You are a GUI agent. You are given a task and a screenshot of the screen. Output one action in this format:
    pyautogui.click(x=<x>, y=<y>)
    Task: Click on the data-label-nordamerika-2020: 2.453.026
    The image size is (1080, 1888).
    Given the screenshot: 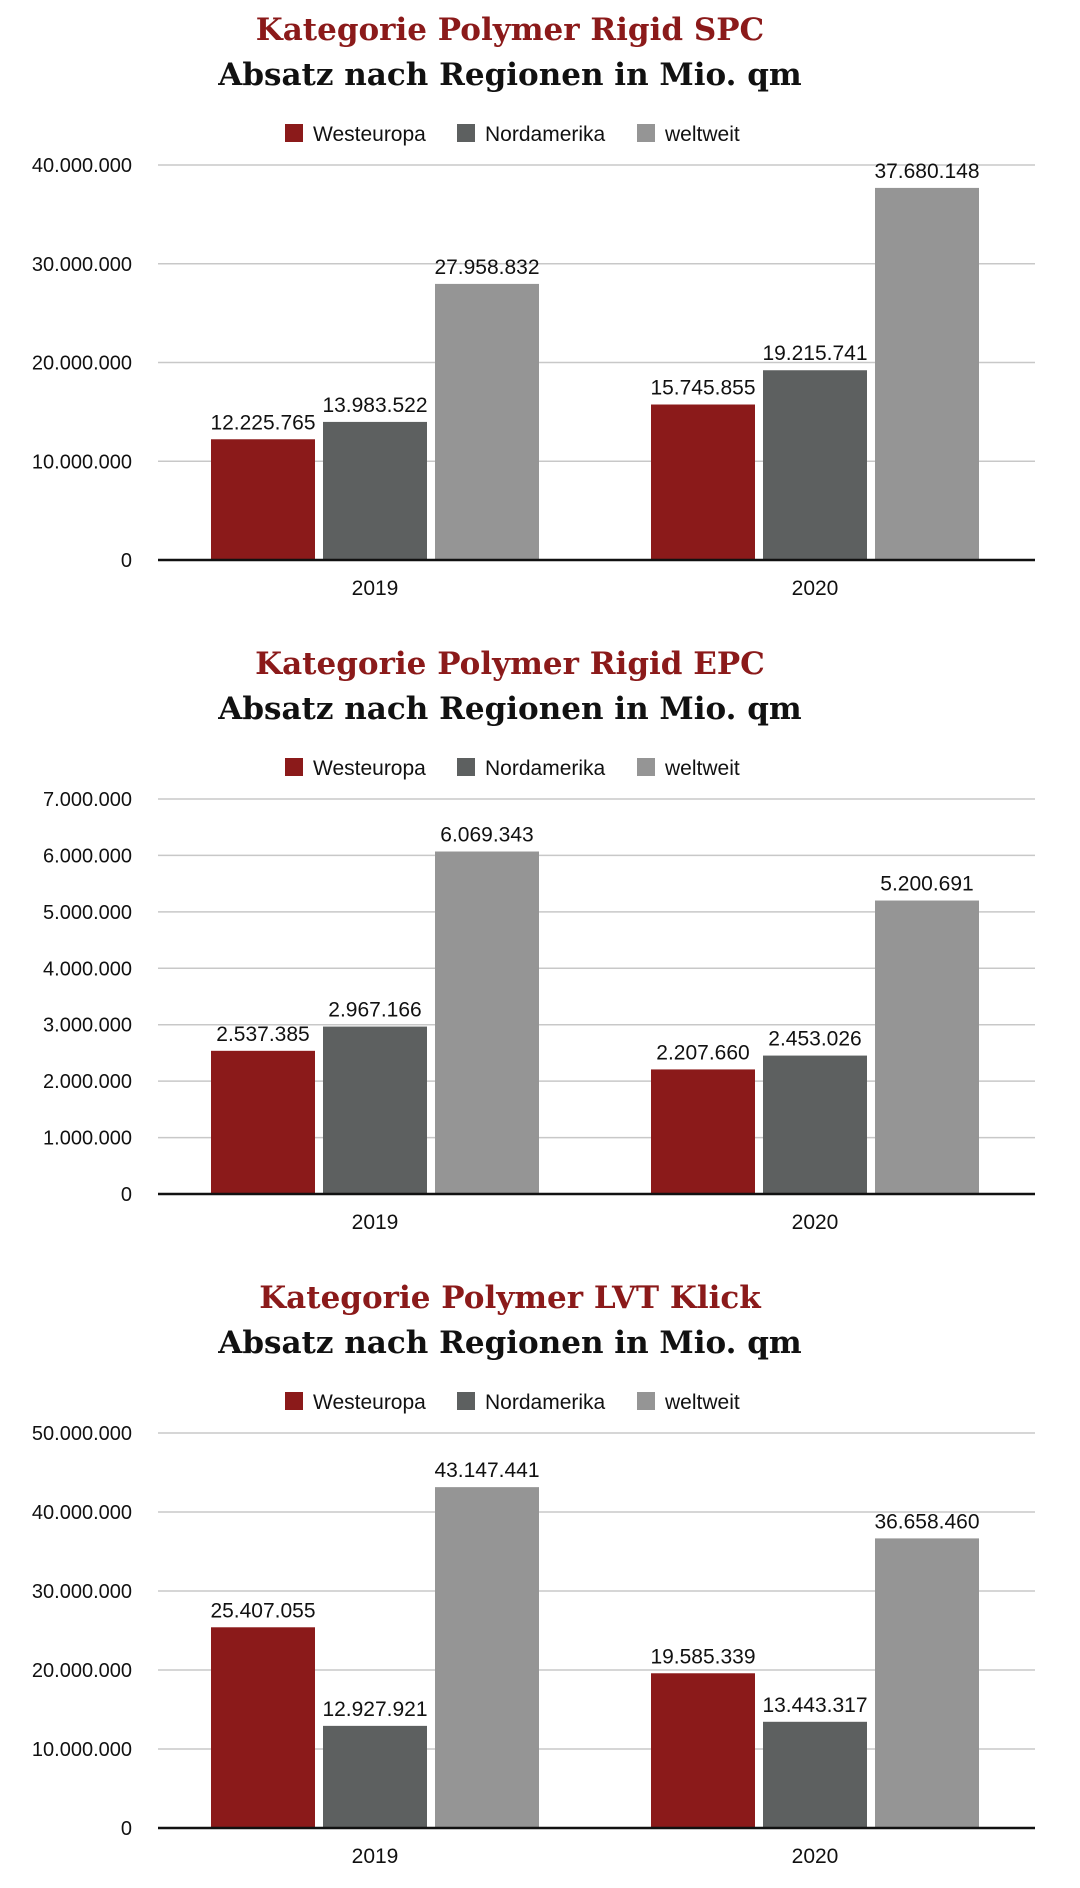 What is the action you would take?
    pyautogui.click(x=814, y=1039)
    